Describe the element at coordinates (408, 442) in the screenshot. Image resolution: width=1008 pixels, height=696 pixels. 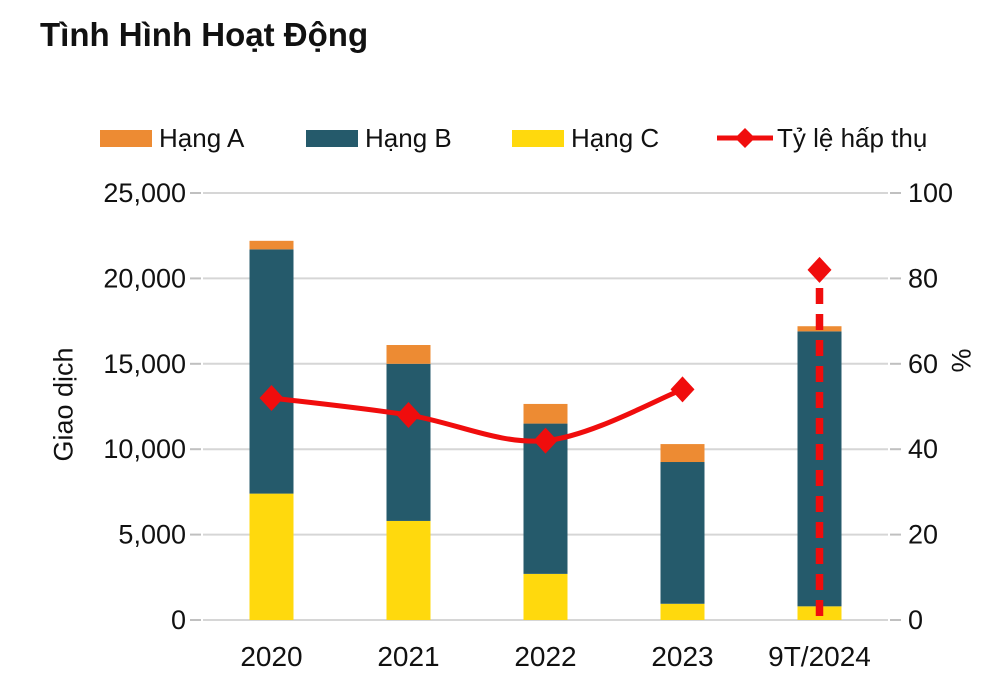
I see `bar-2021-Hạng B` at that location.